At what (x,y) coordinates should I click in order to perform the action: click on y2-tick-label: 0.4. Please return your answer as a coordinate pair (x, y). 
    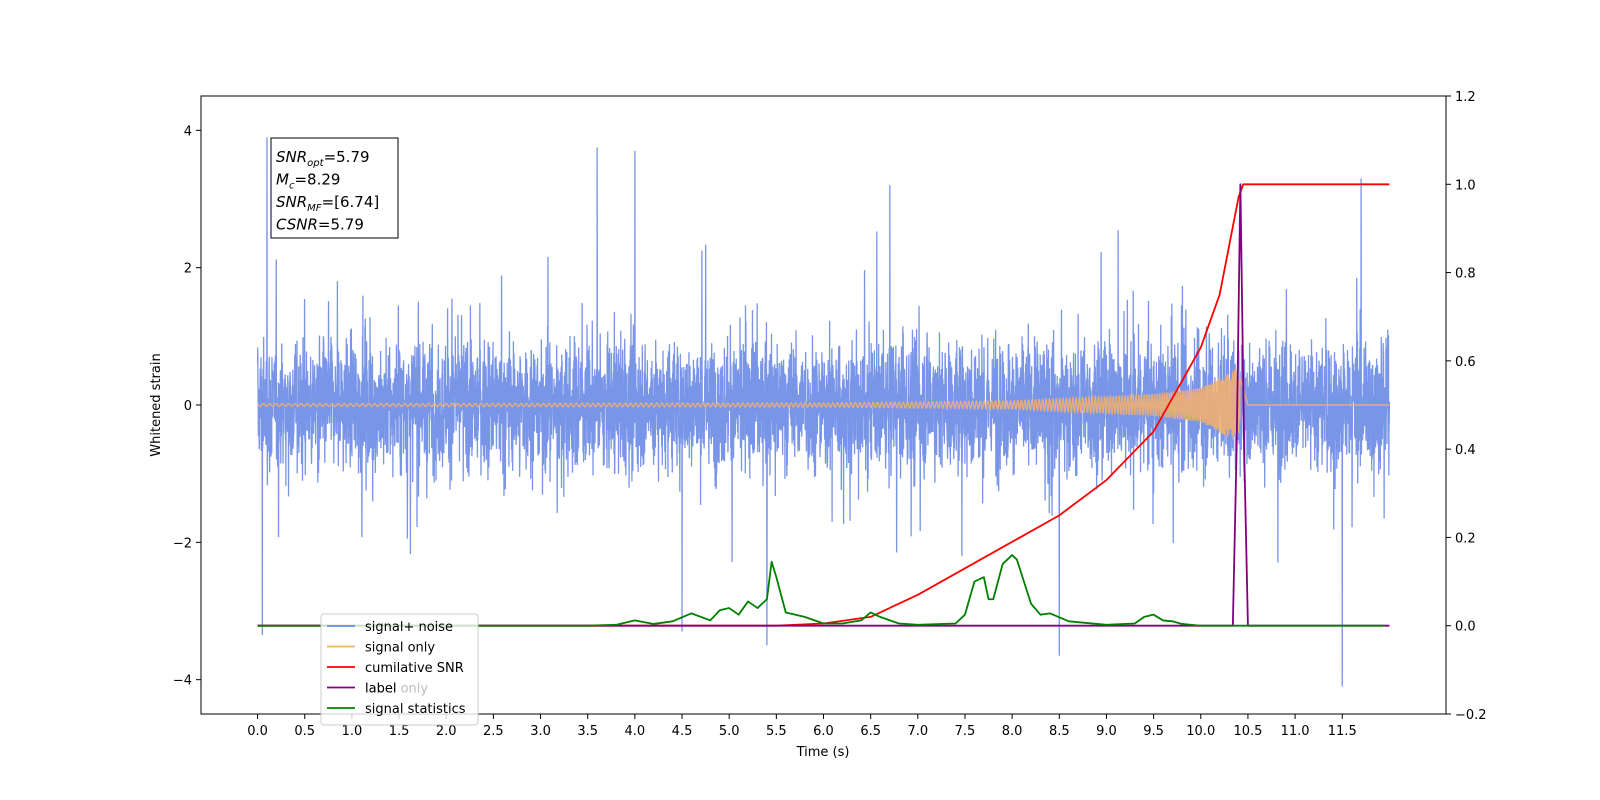
    Looking at the image, I should click on (1465, 450).